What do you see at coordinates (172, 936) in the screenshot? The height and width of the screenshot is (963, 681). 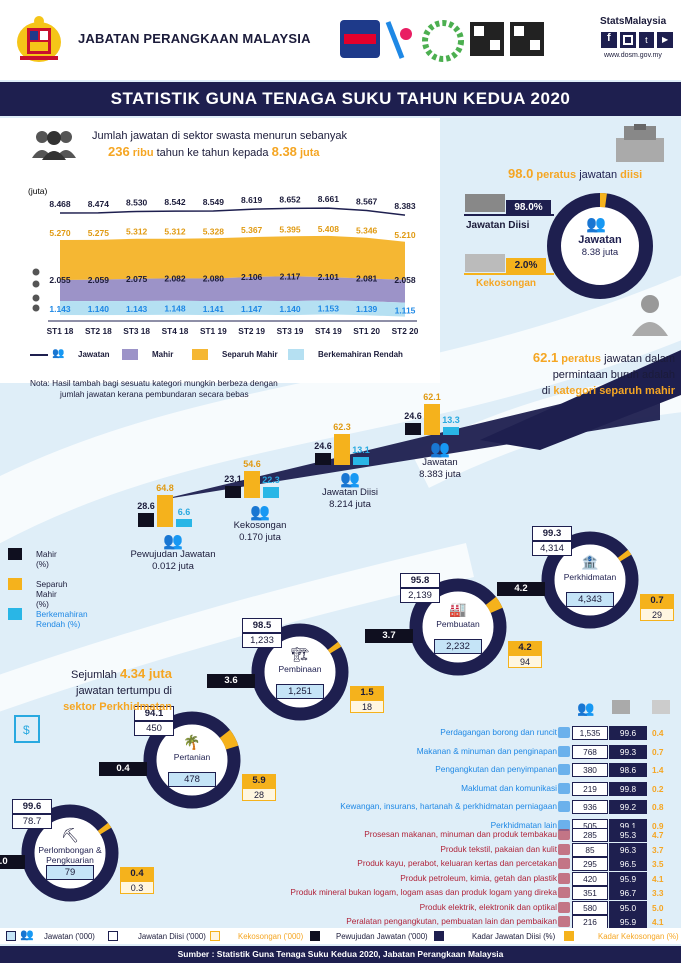 I see `legend-item-diisi: Jawatan Diisi ('000)` at bounding box center [172, 936].